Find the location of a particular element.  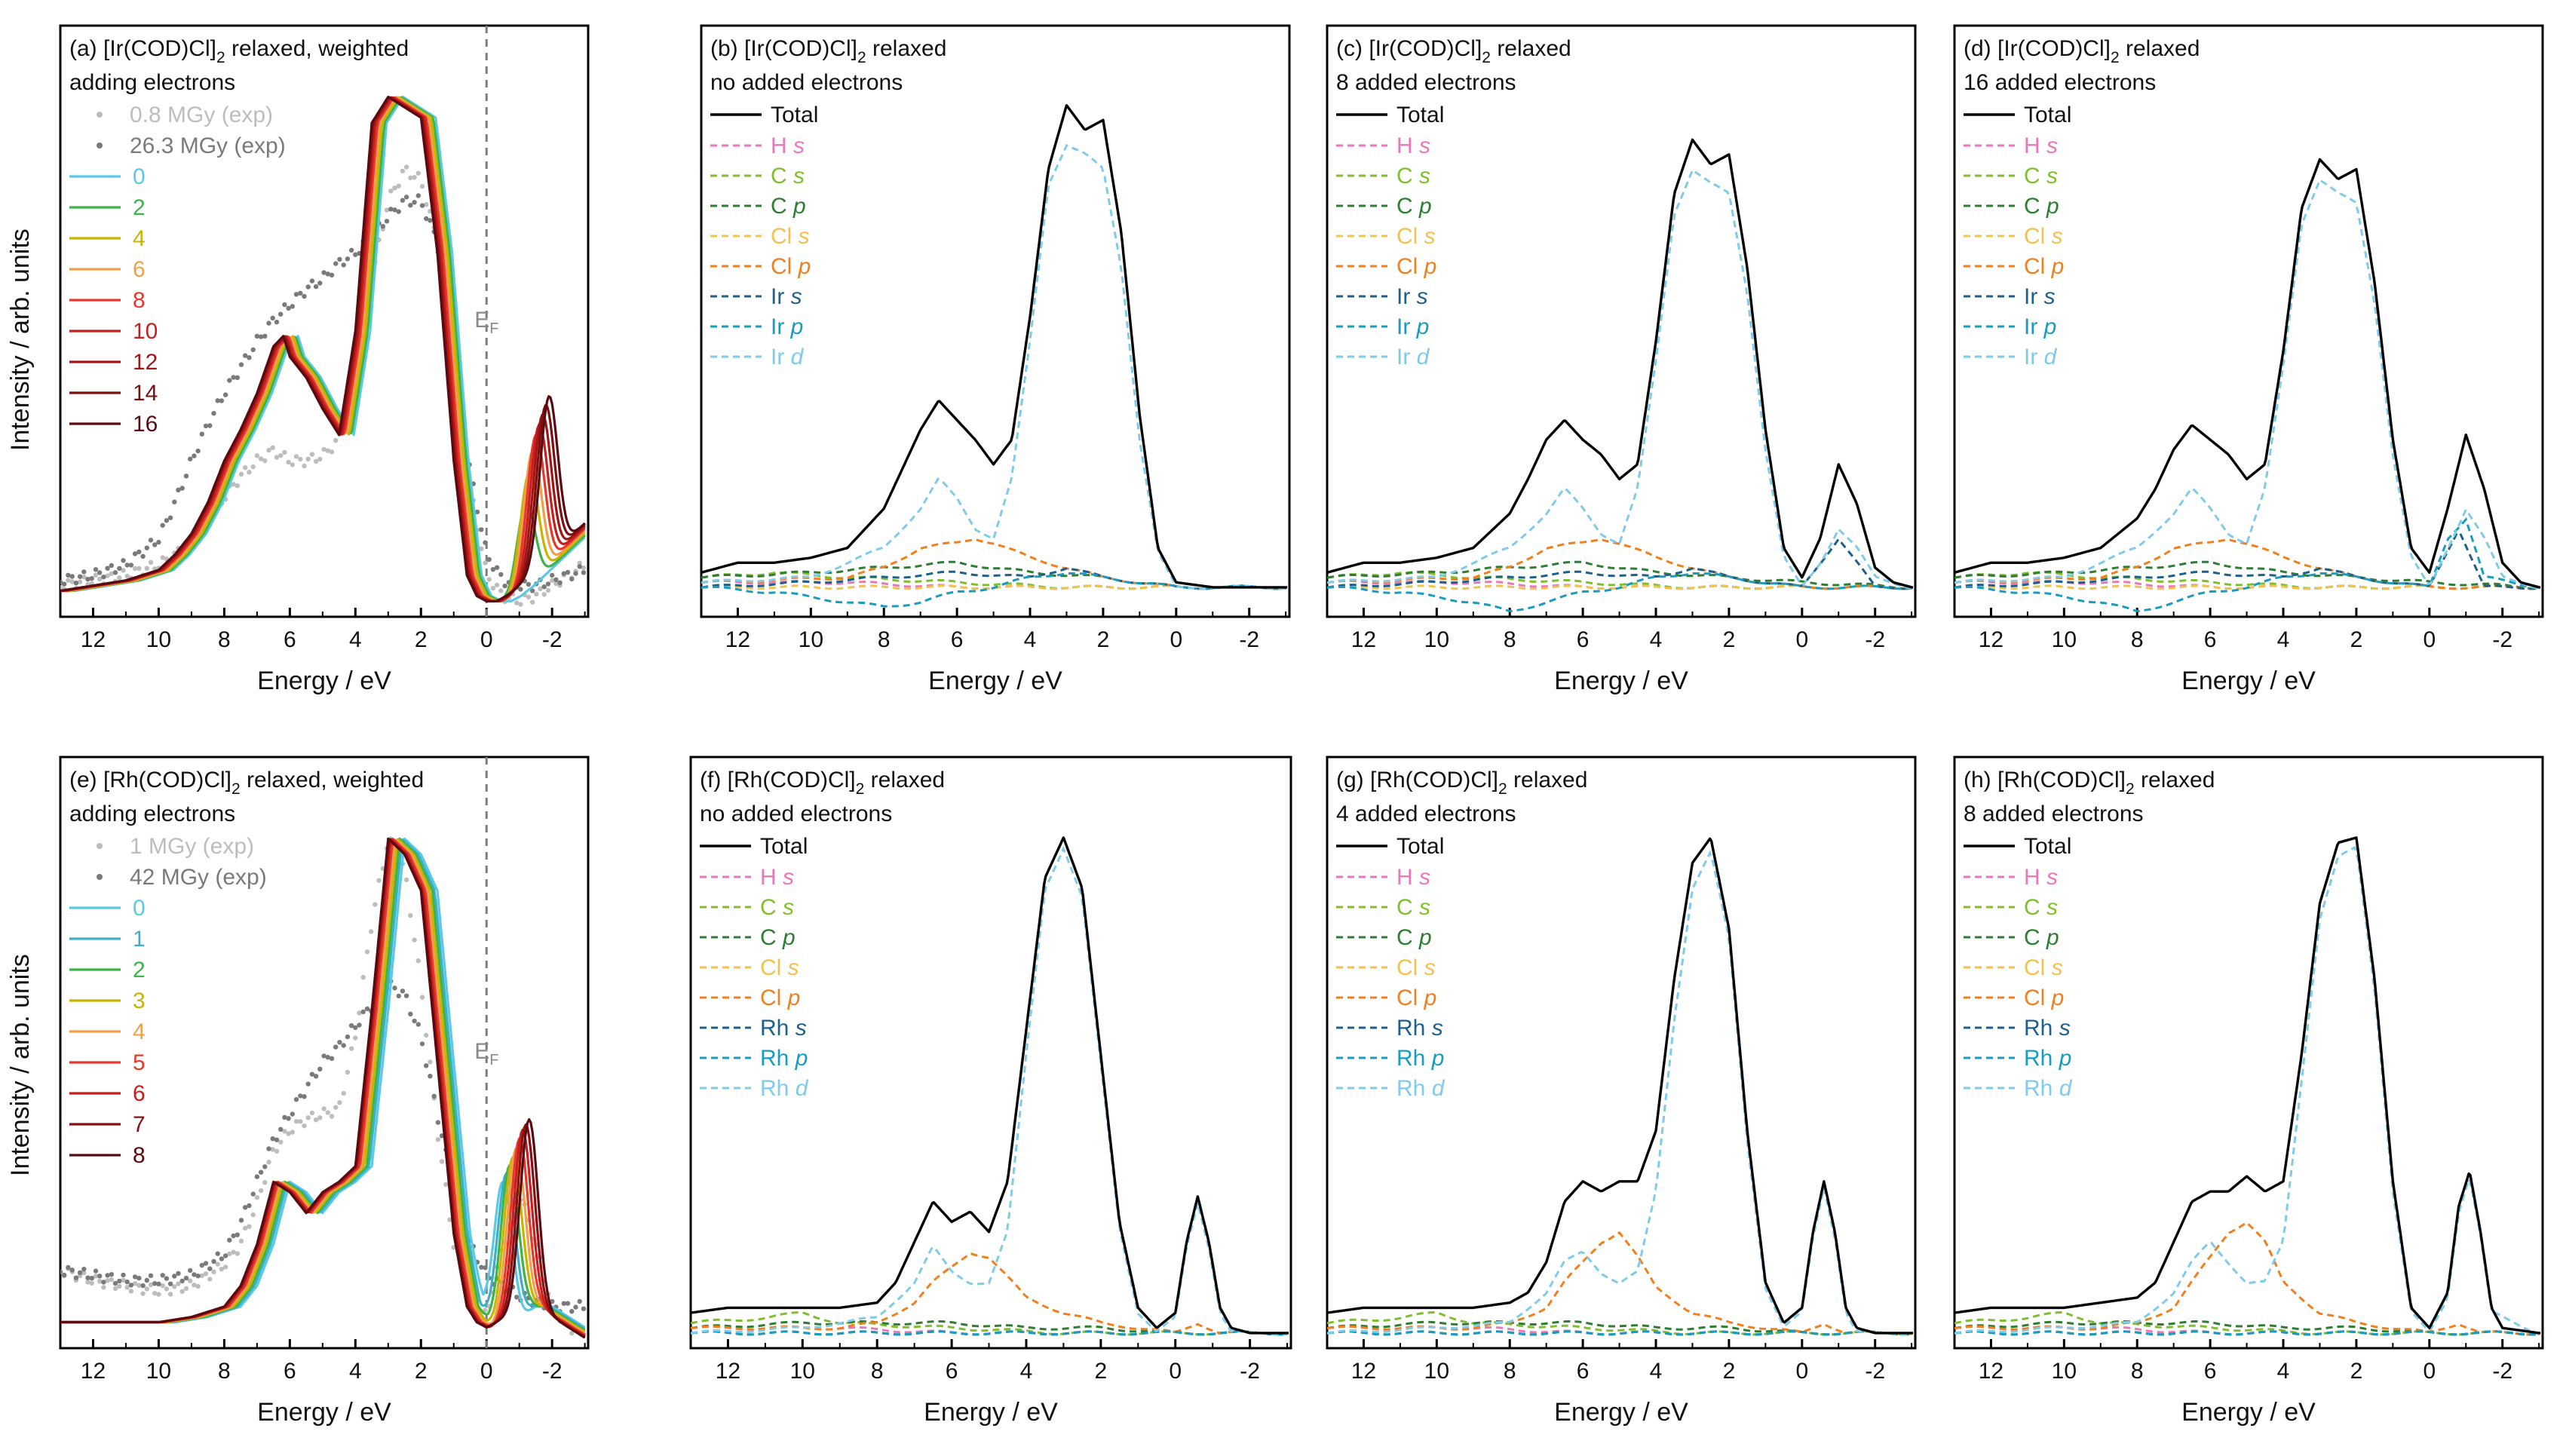

legend-label: Rh d is located at coordinates (1421, 1088).